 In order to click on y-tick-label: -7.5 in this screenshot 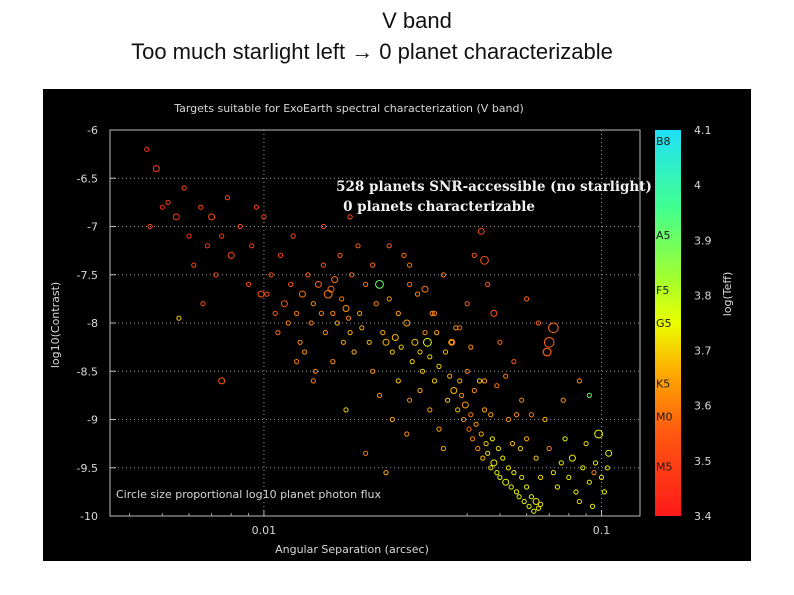, I will do `click(87, 275)`.